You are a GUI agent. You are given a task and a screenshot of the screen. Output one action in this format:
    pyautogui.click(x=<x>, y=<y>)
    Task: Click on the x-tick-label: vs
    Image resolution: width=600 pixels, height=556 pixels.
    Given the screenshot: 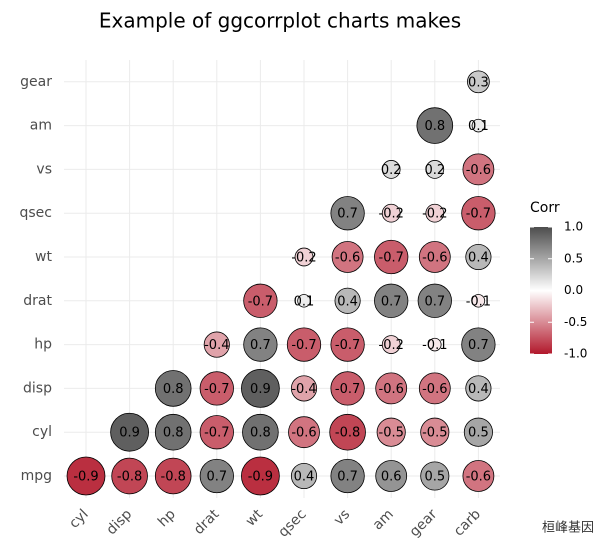 What is the action you would take?
    pyautogui.click(x=342, y=517)
    